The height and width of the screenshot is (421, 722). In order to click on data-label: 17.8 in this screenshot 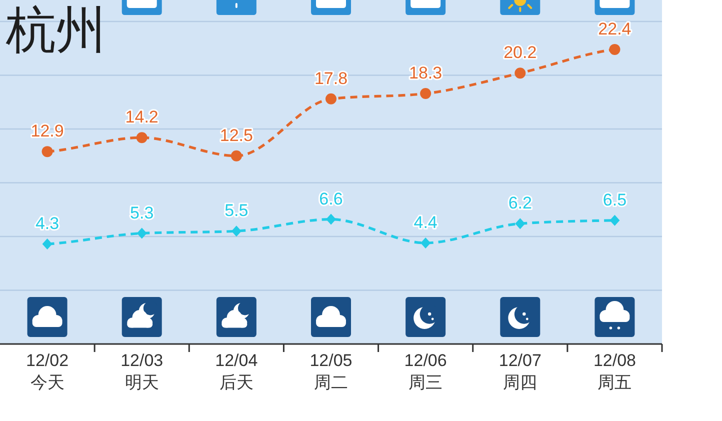, I will do `click(331, 78)`.